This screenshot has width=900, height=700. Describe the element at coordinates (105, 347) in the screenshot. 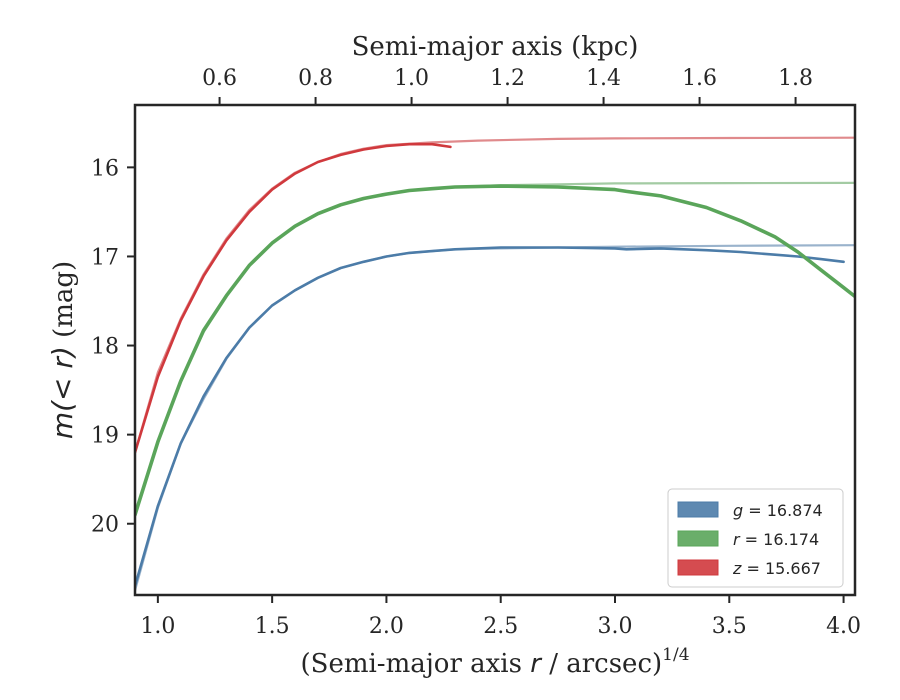

I see `y-tick-label: 18` at that location.